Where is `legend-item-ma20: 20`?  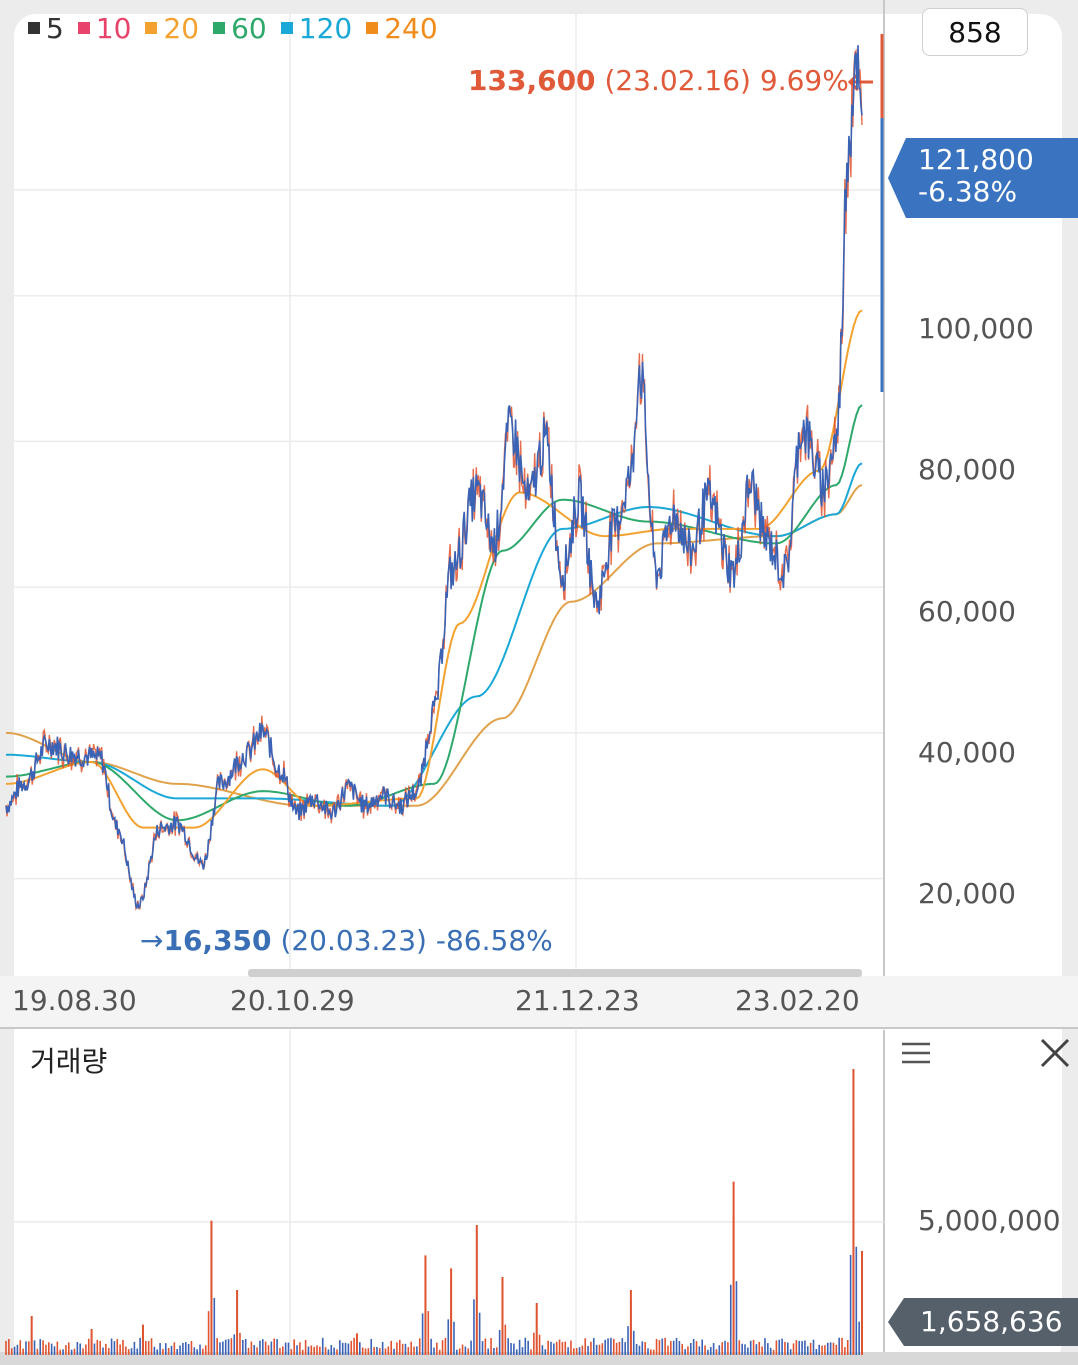 legend-item-ma20: 20 is located at coordinates (172, 28).